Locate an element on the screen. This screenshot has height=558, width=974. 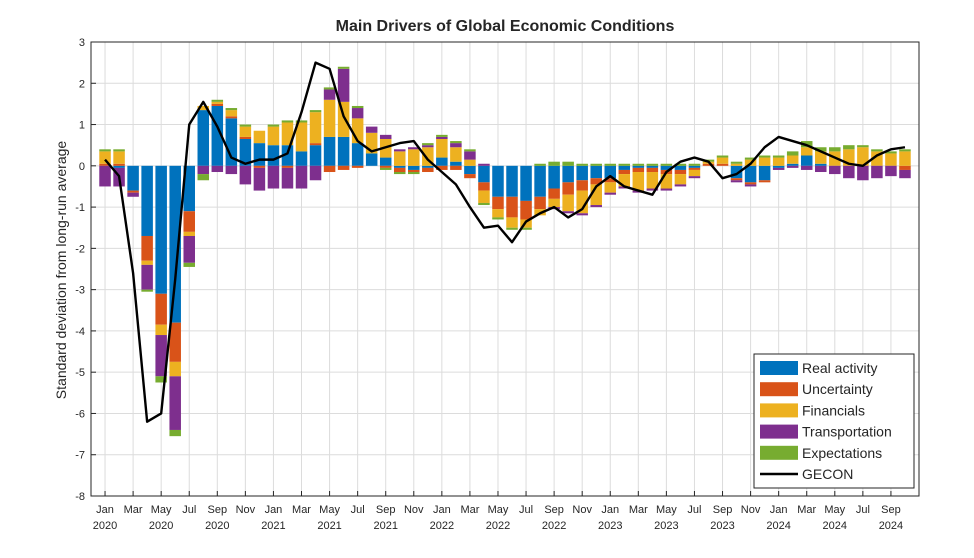
x-tick-label-year: 2020 is located at coordinates (105, 526).